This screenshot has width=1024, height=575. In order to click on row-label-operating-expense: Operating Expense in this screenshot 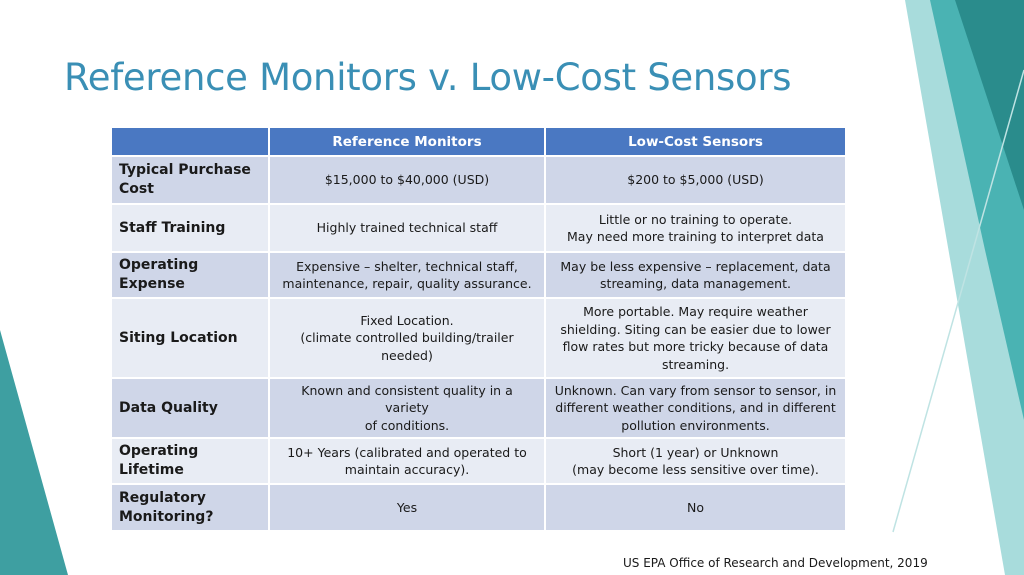, I will do `click(191, 275)`.